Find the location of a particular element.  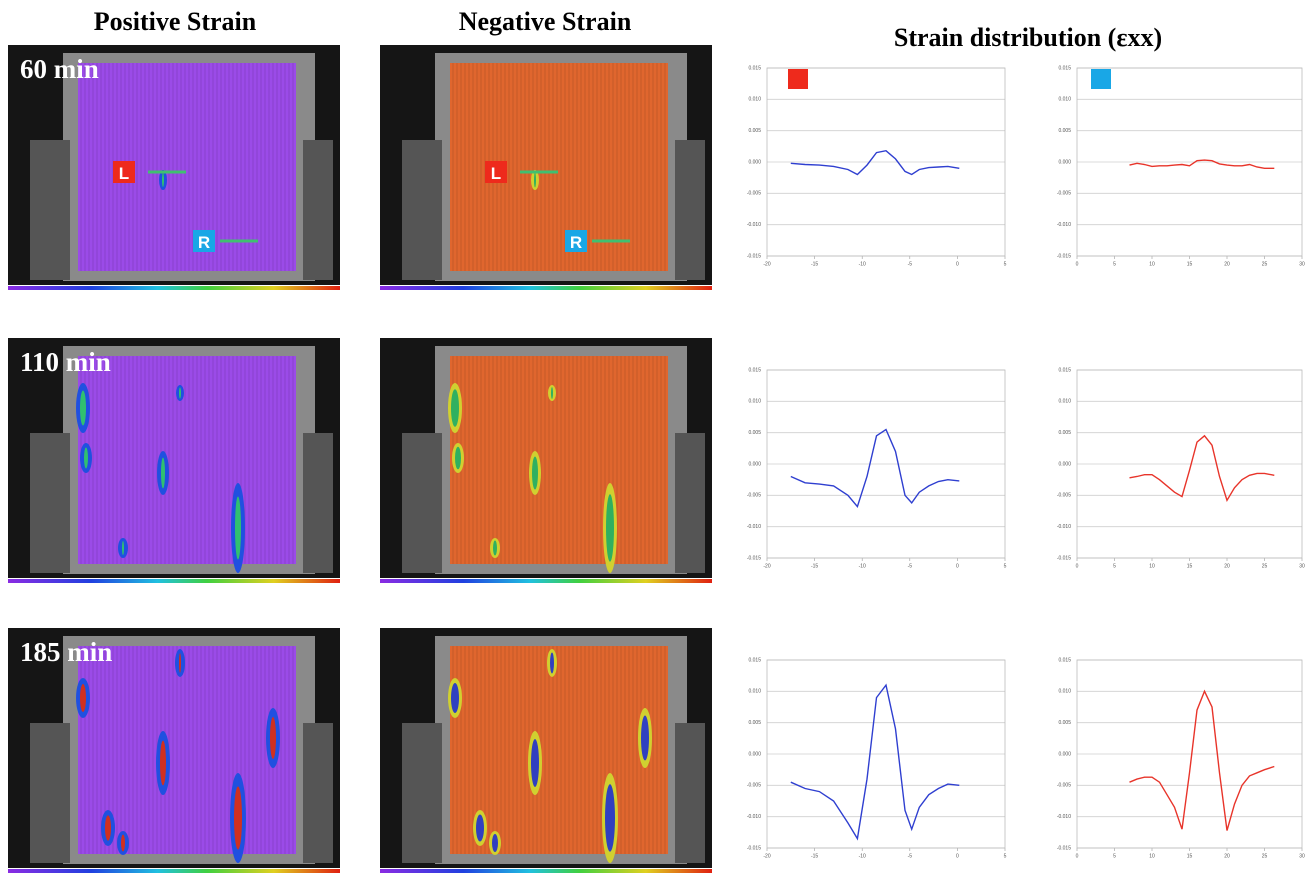

x-tick-label: 25 is located at coordinates (1265, 856).